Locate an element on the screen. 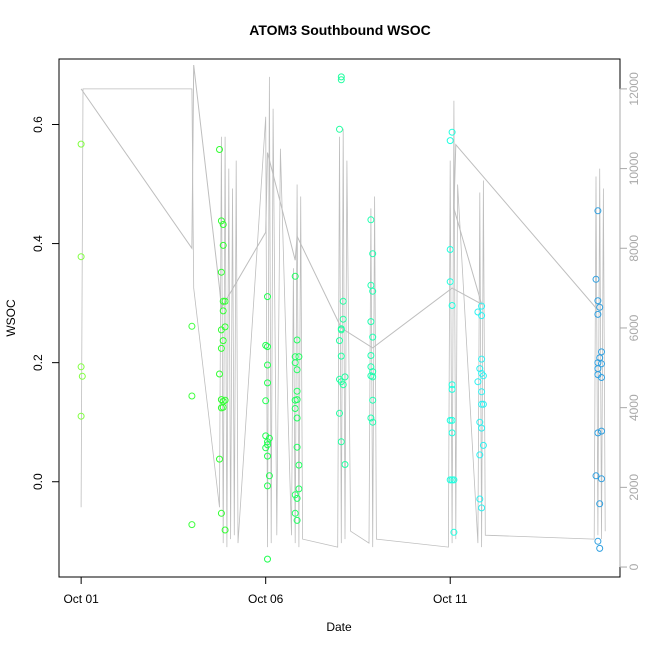  y-axis: 0.0 0.2 0.4 0.6 is located at coordinates (45, 303).